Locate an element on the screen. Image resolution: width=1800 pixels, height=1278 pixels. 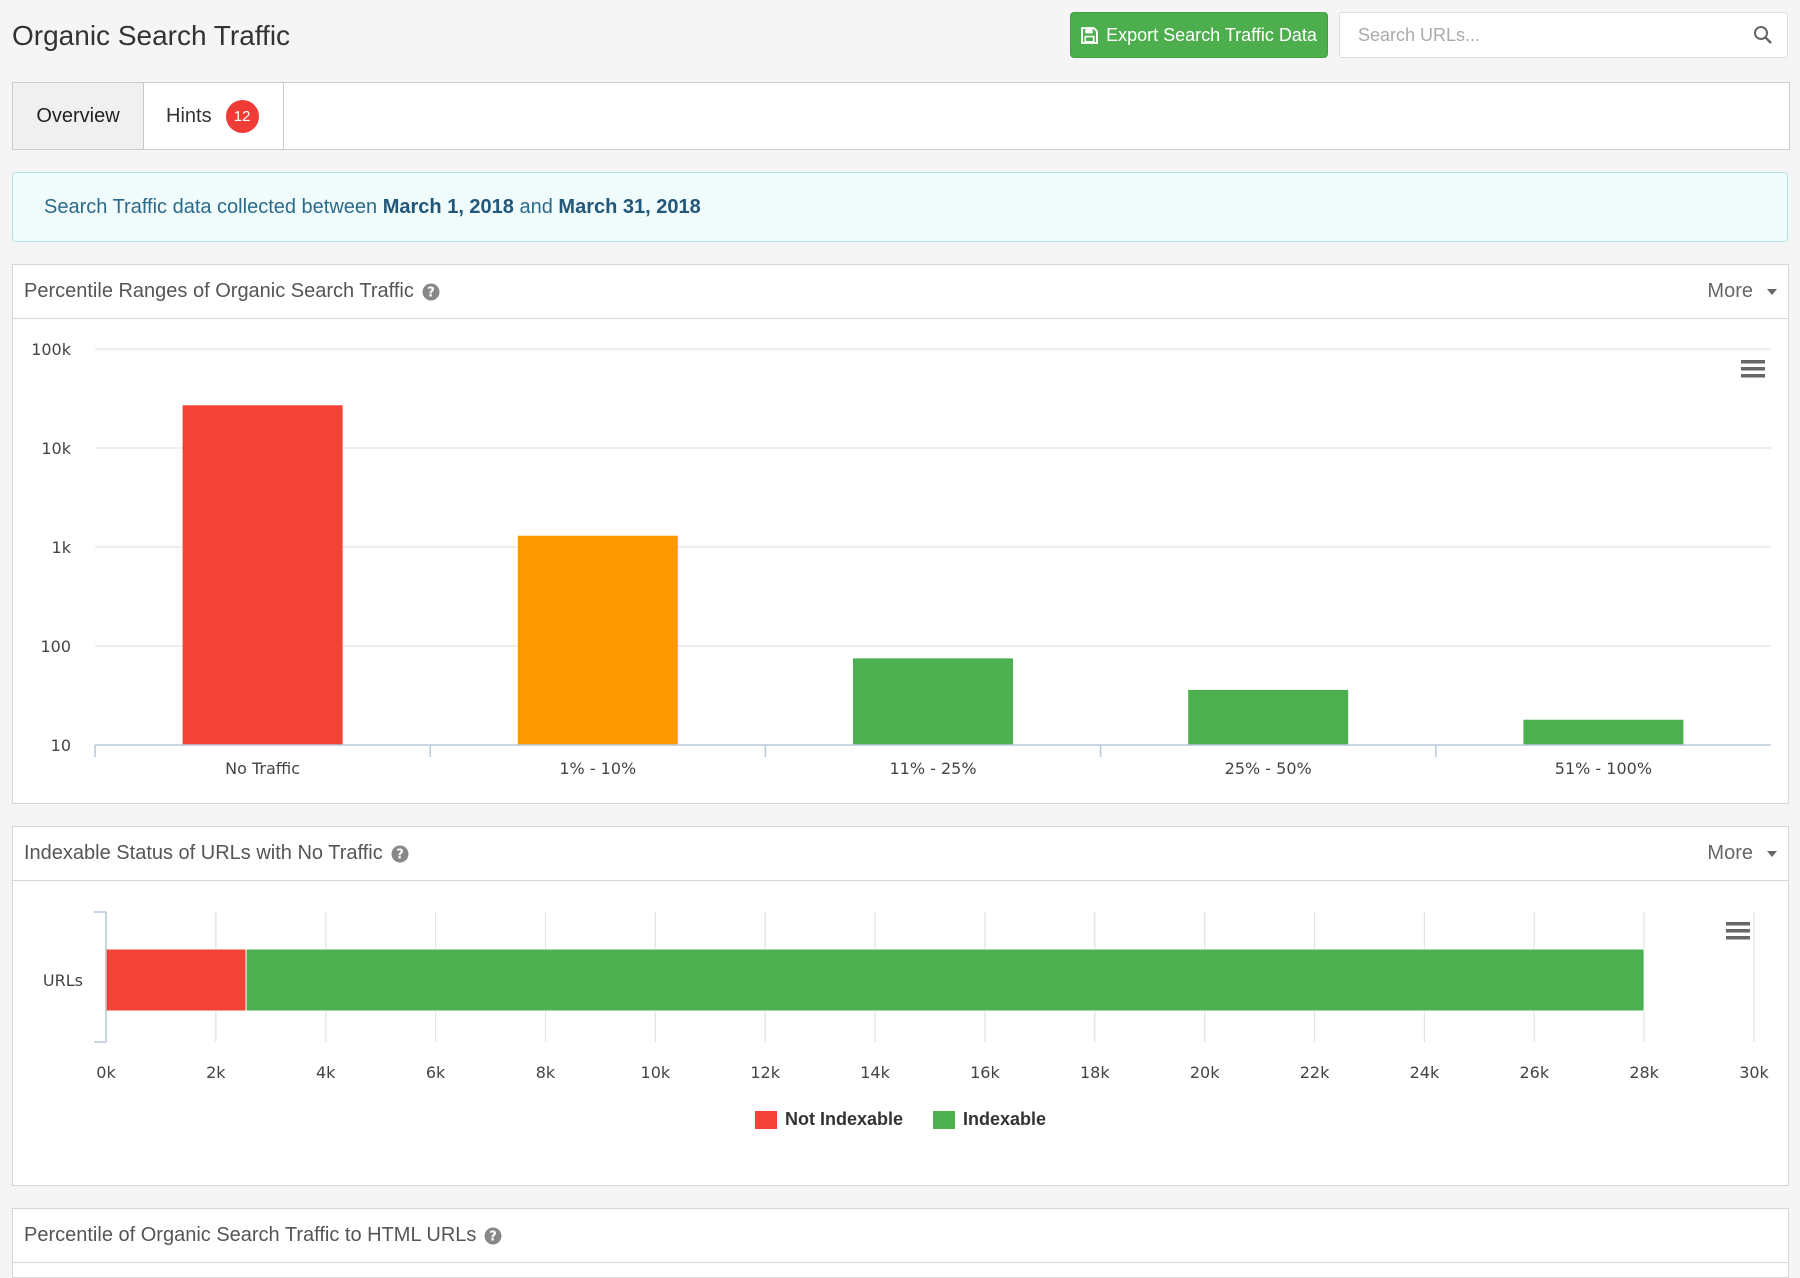
x-tick-label: 20k is located at coordinates (1205, 1072).